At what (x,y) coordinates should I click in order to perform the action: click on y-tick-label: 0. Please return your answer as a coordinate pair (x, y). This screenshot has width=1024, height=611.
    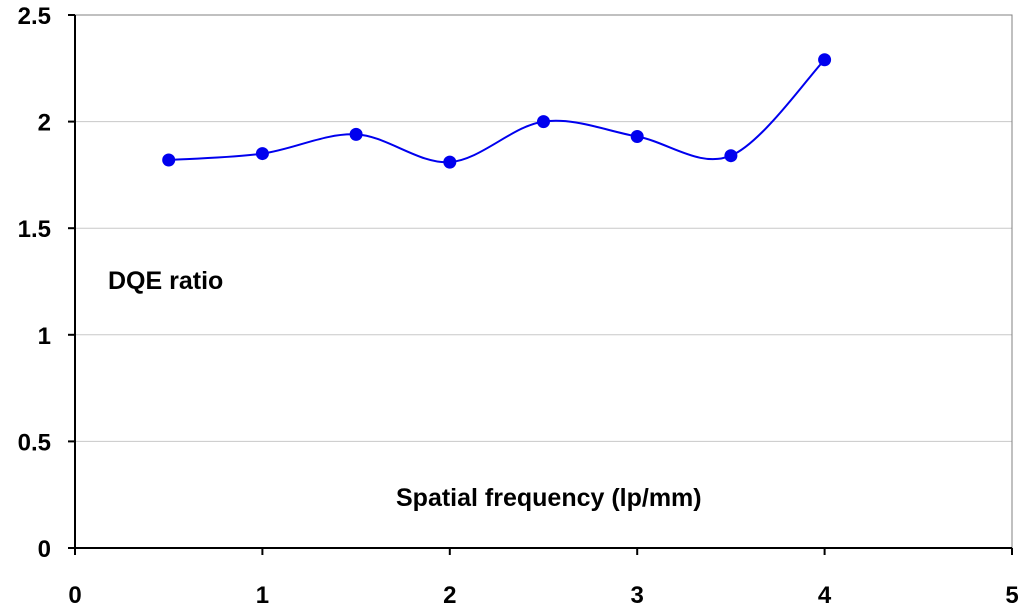
    Looking at the image, I should click on (44, 549).